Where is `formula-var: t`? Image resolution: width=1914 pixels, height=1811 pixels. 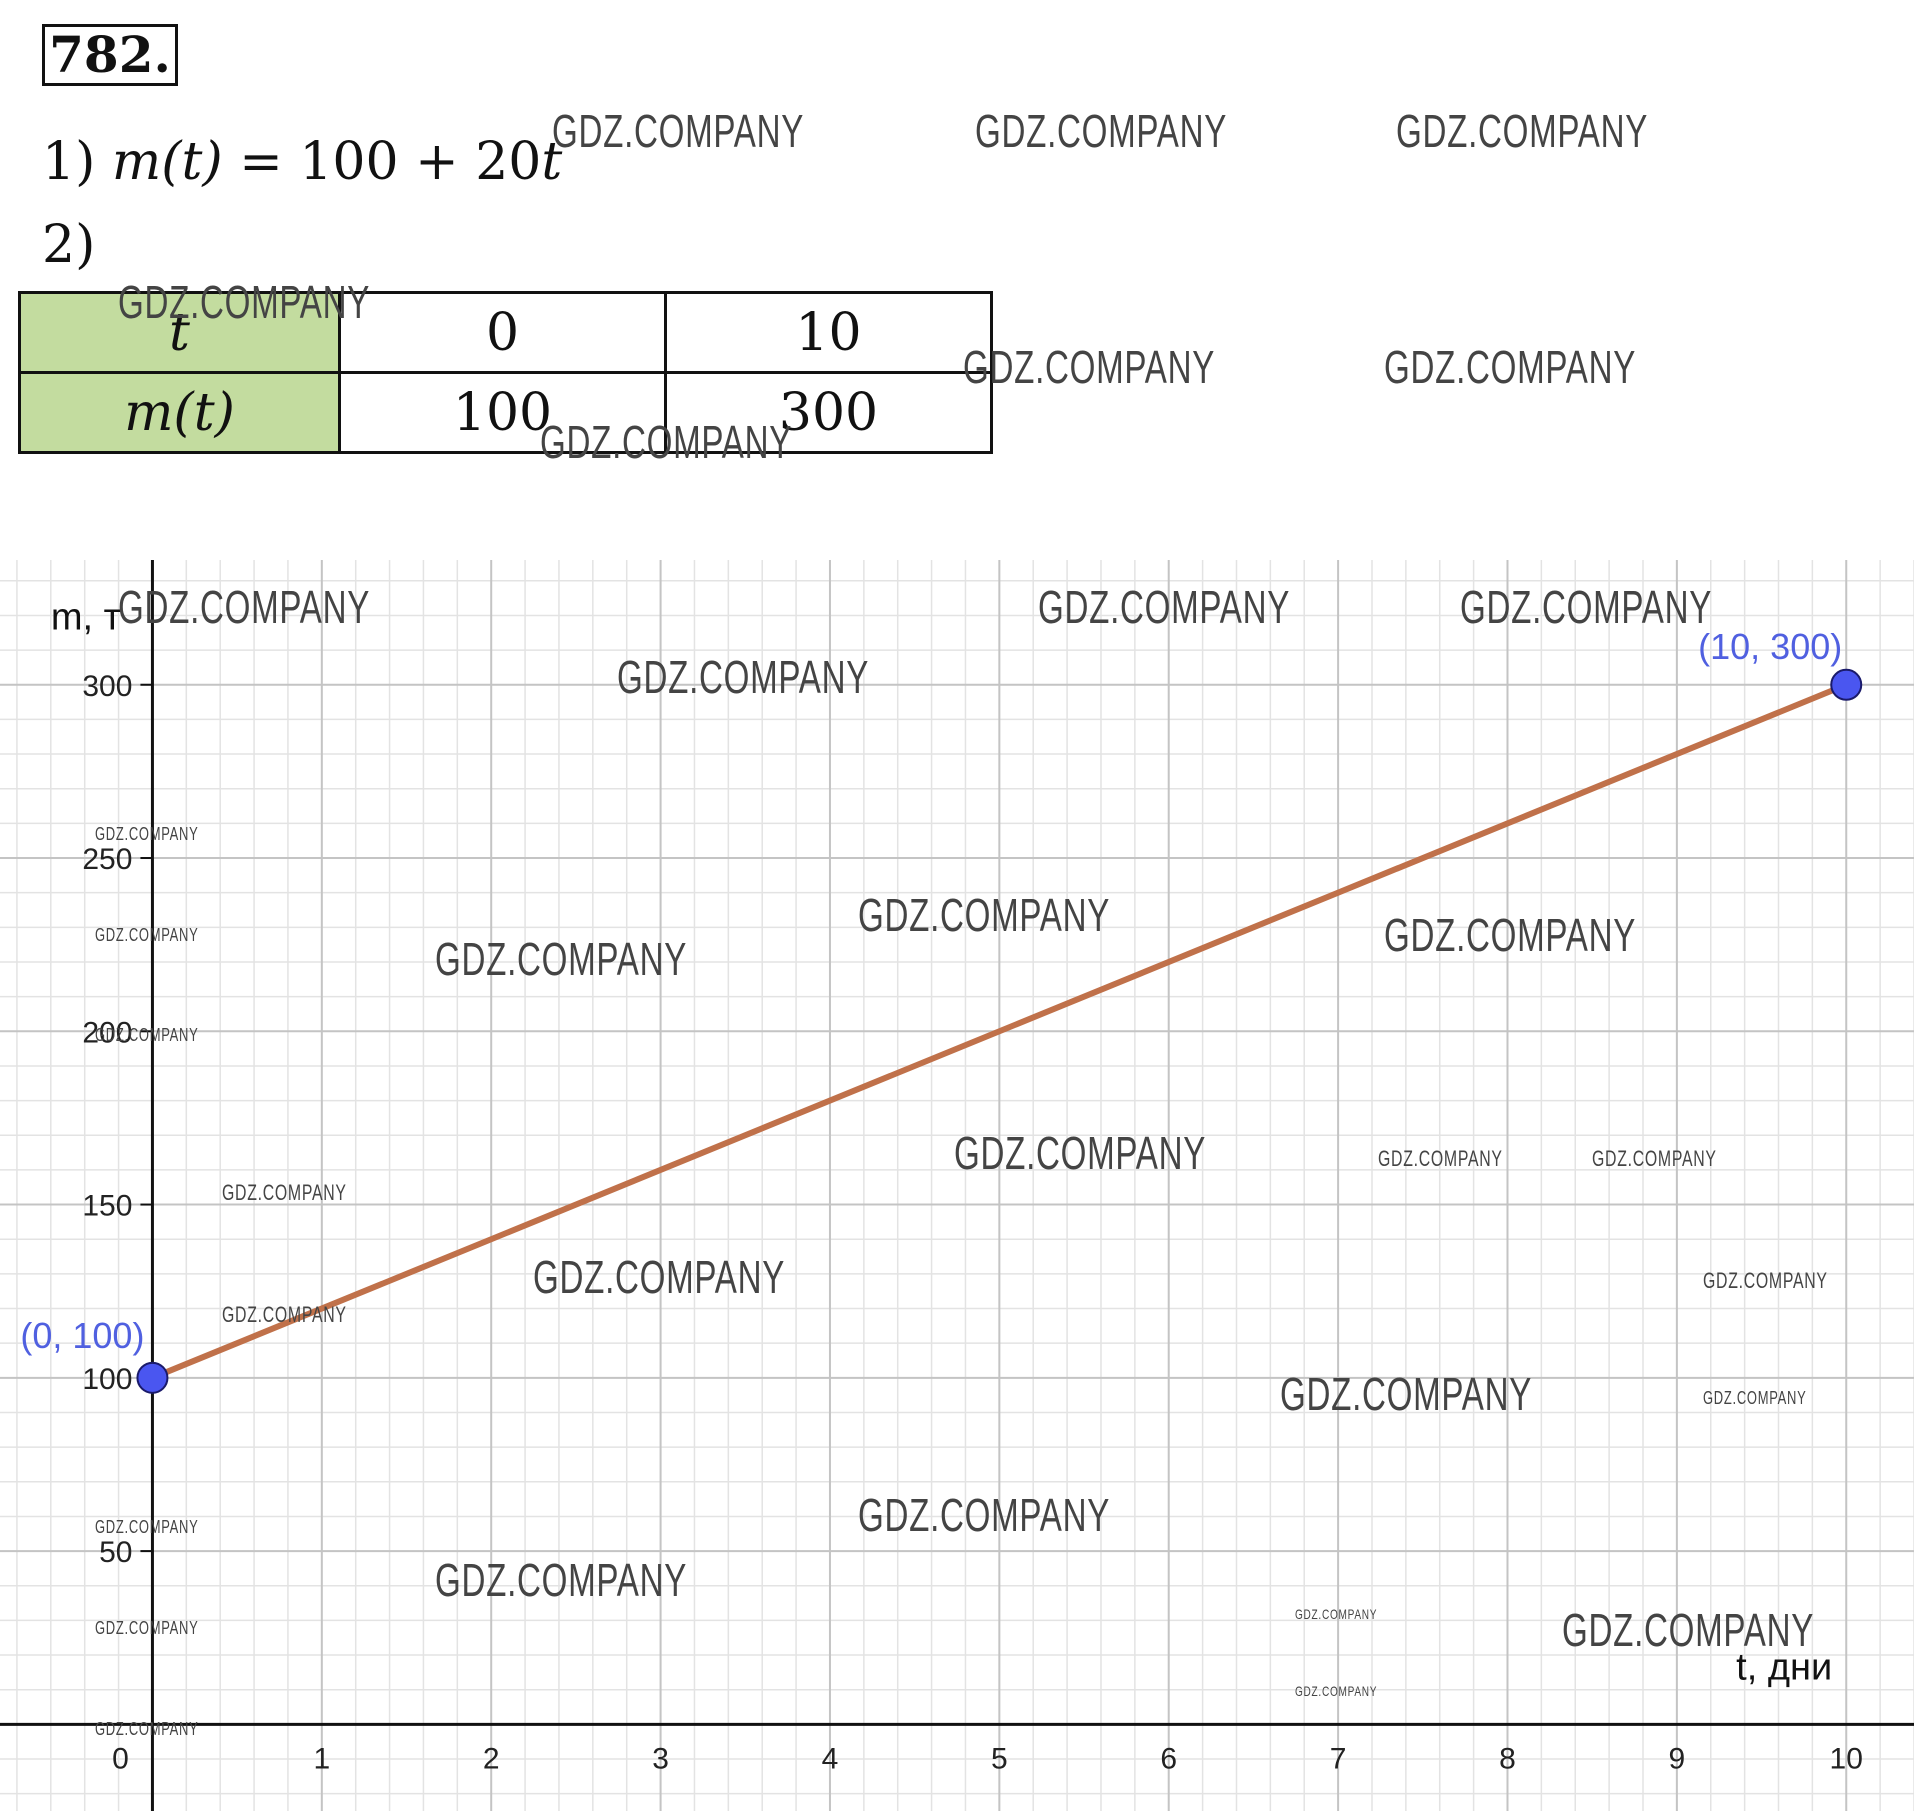 formula-var: t is located at coordinates (552, 162).